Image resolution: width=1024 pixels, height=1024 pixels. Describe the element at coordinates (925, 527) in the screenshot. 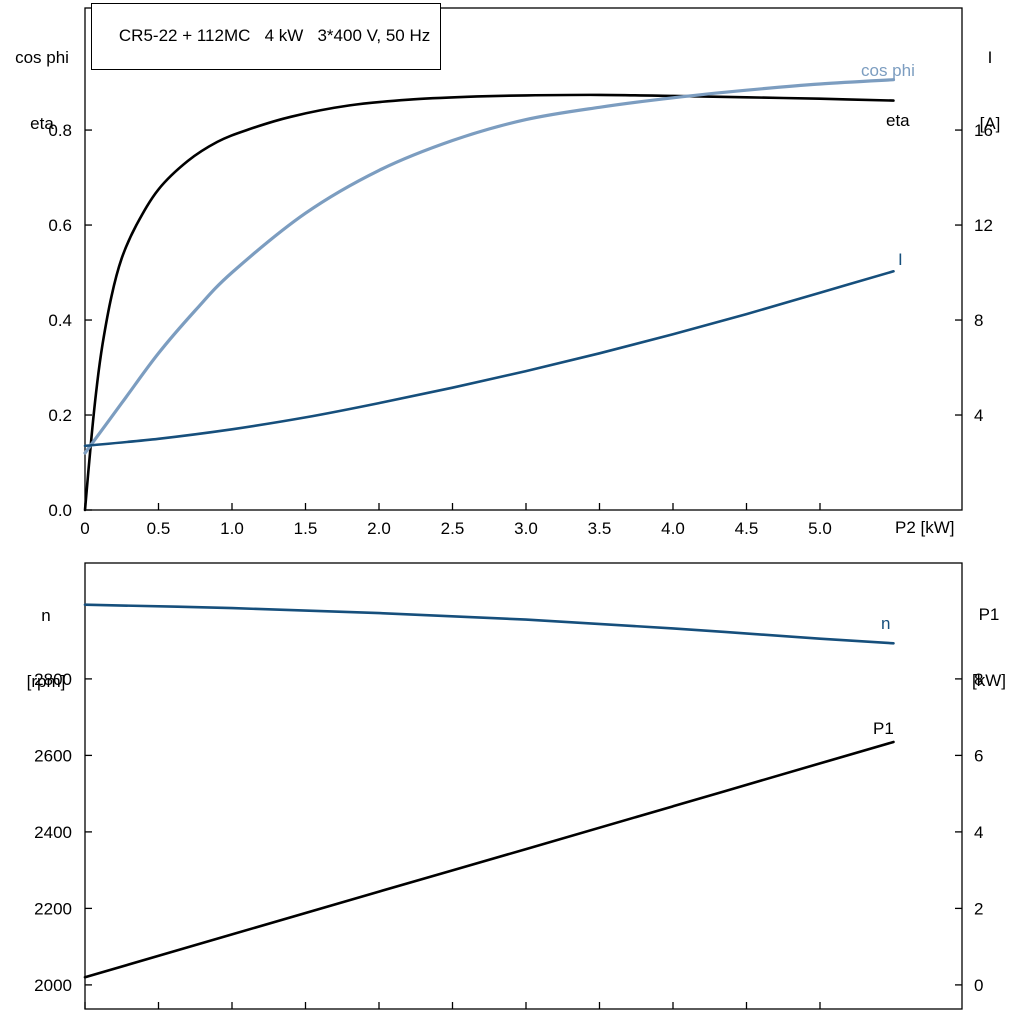

I see `x-axis-title: P2 [kW]` at that location.